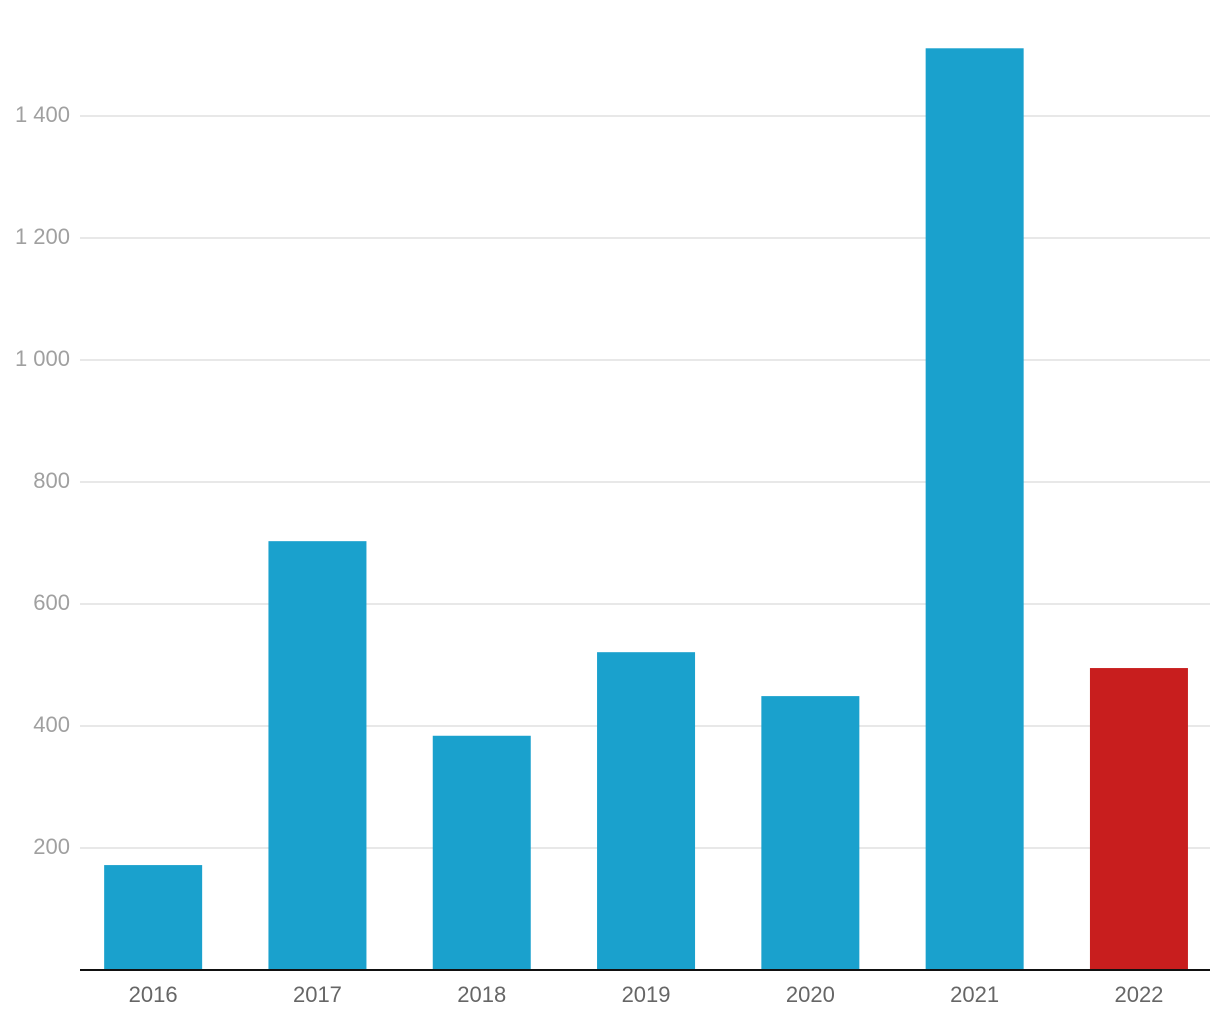  Describe the element at coordinates (317, 994) in the screenshot. I see `x-tick-label: 2017` at that location.